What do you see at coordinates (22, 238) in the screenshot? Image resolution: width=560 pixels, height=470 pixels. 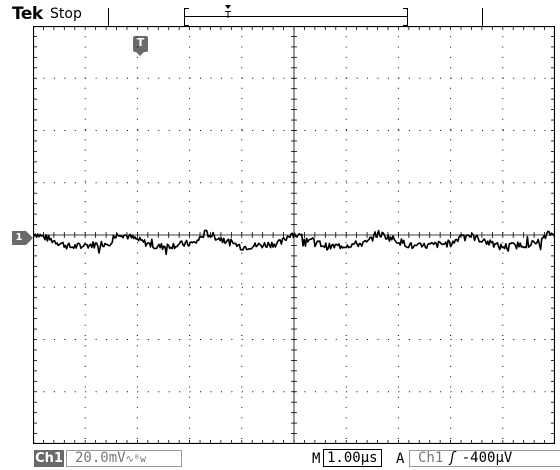 I see `channel-1-level-marker: 1` at bounding box center [22, 238].